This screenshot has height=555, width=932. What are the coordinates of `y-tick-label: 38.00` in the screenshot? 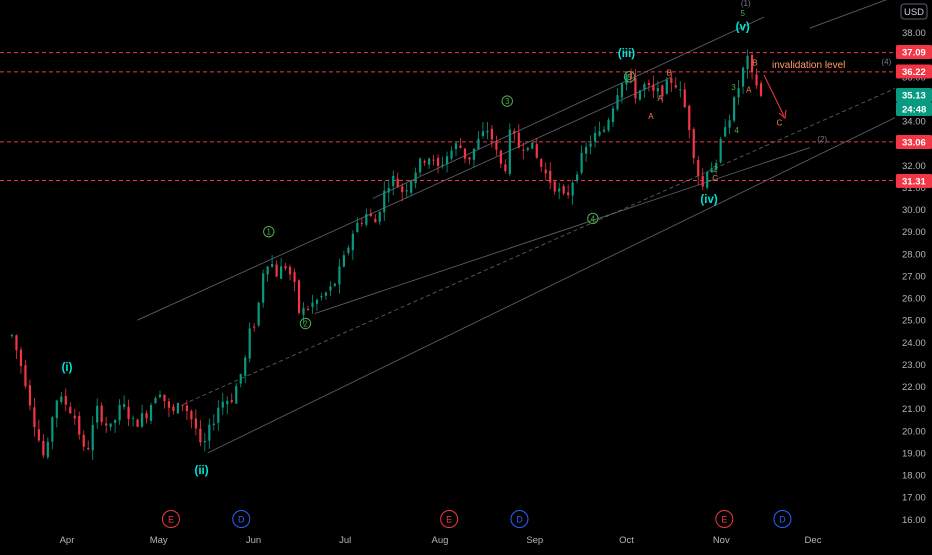 It's located at (914, 33).